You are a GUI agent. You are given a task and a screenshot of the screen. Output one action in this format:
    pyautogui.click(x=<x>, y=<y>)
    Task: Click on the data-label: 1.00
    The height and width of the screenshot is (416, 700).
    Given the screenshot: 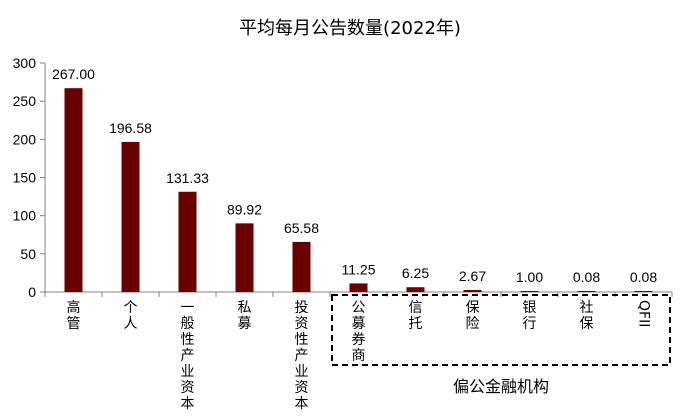 What is the action you would take?
    pyautogui.click(x=529, y=277)
    